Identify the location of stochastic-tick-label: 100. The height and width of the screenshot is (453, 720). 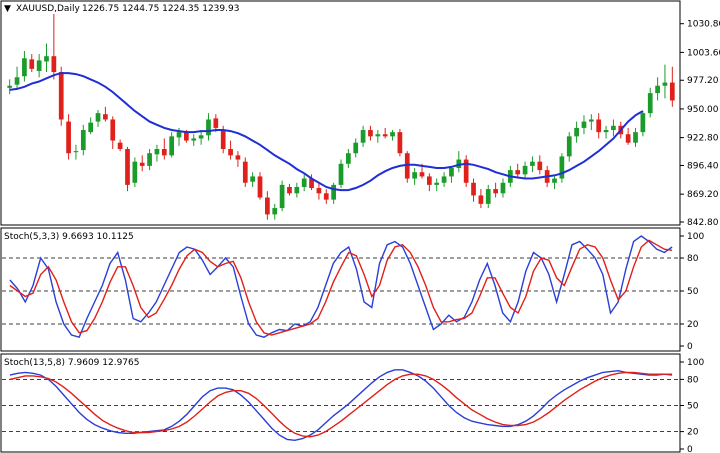
(695, 363).